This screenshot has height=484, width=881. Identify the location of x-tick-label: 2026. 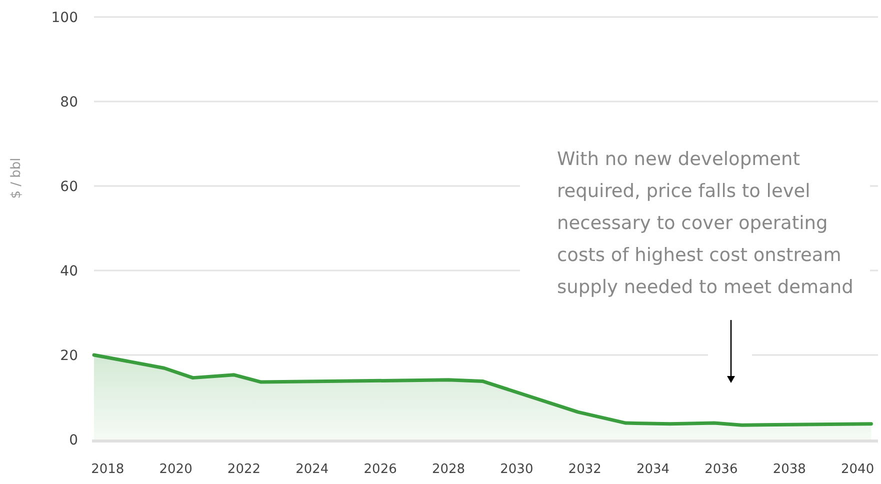
(380, 469).